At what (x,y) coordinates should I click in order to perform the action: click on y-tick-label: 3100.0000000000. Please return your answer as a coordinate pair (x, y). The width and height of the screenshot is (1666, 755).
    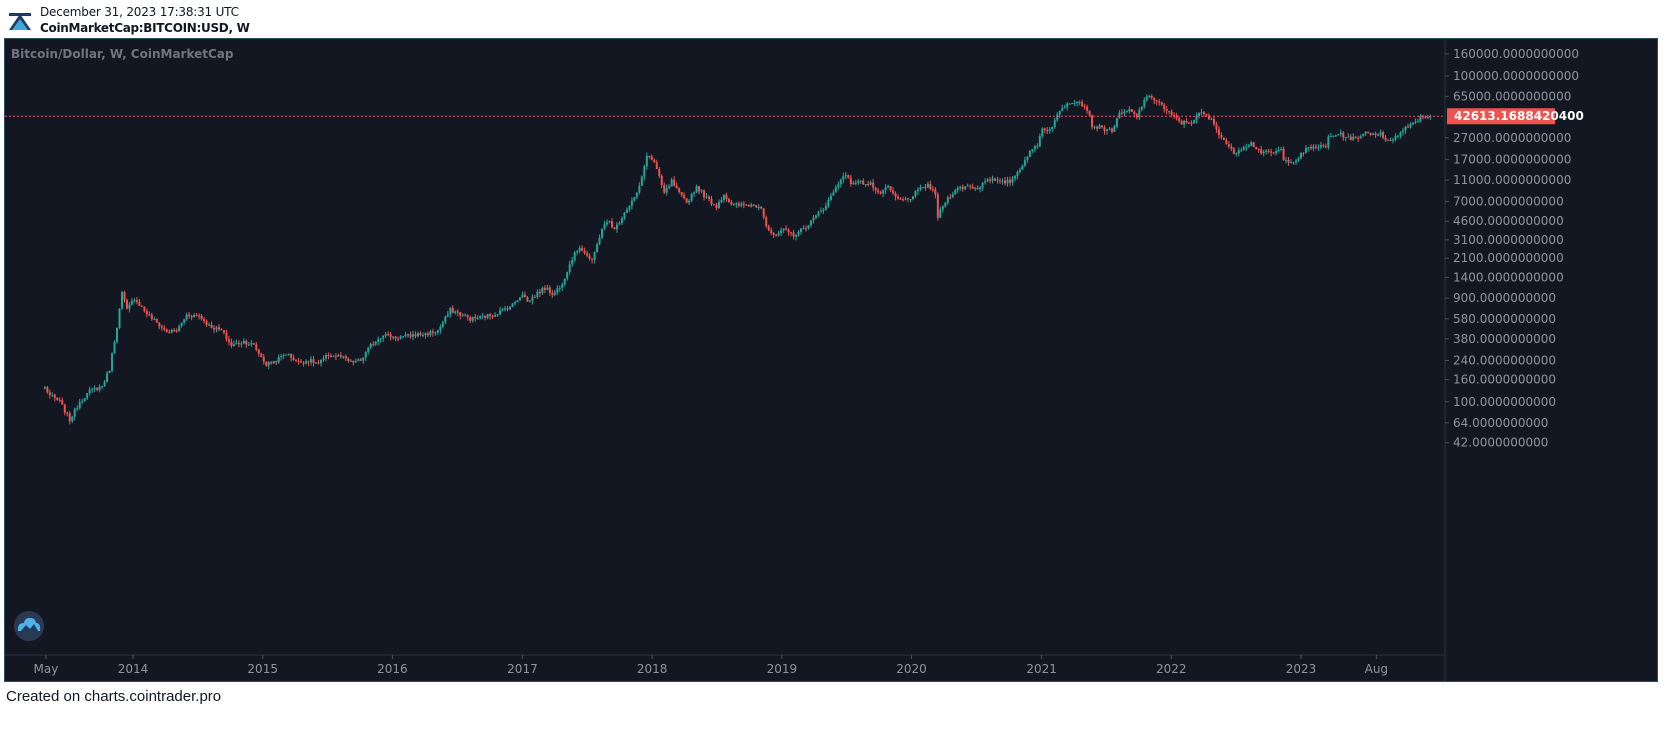
    Looking at the image, I should click on (1508, 240).